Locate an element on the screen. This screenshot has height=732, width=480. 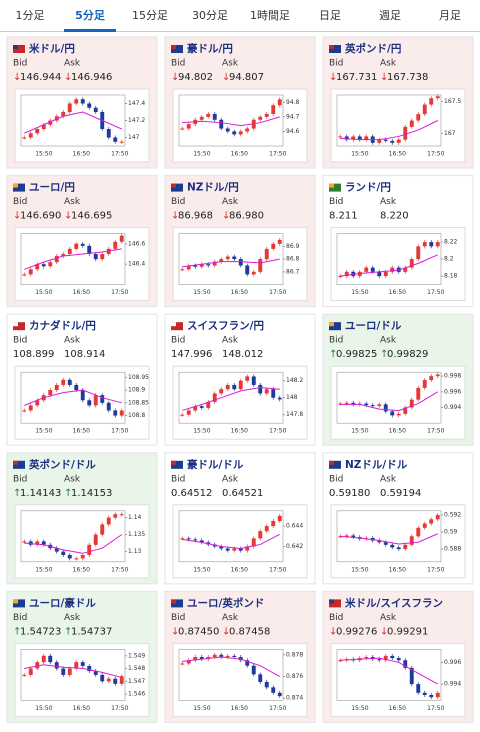
pair-name: カナダドル/円 is located at coordinates (62, 325).